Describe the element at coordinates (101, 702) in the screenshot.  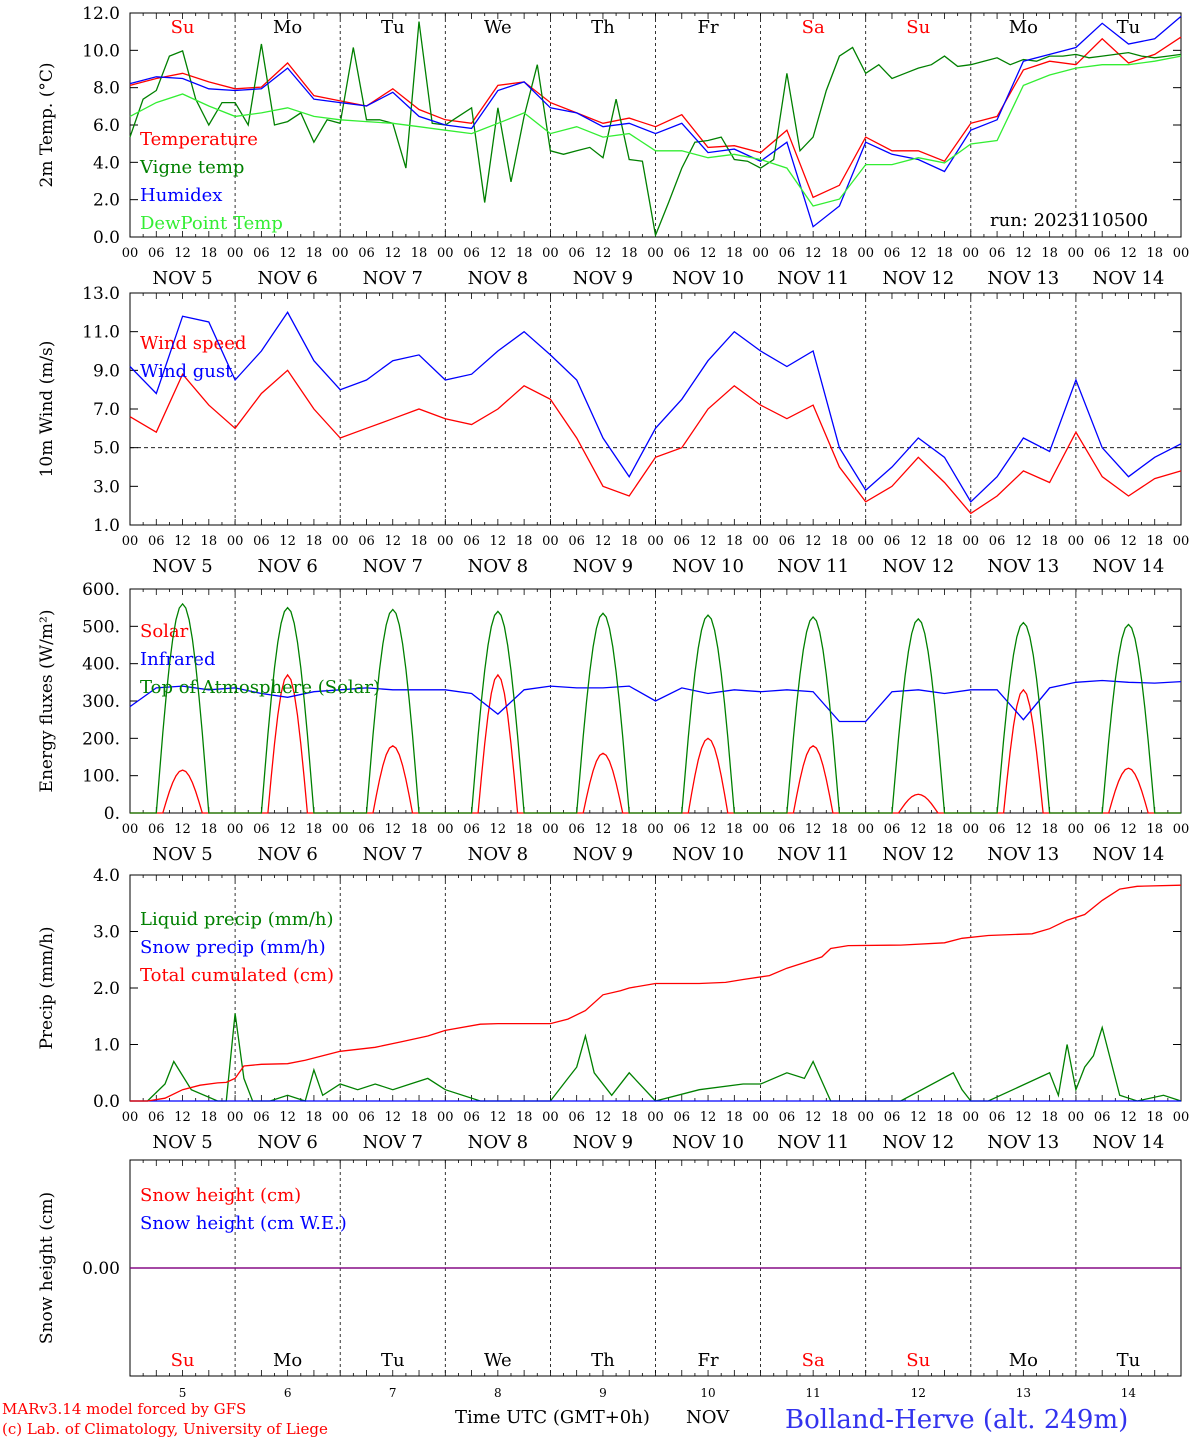
I see `y-tick-label: 300.` at that location.